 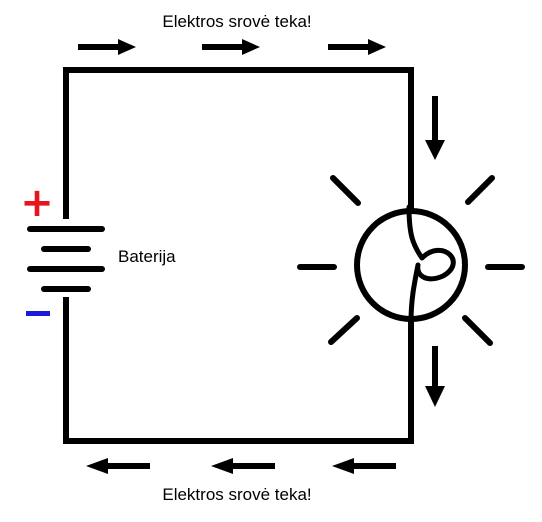 I want to click on ray-upper-right, so click(x=480, y=190).